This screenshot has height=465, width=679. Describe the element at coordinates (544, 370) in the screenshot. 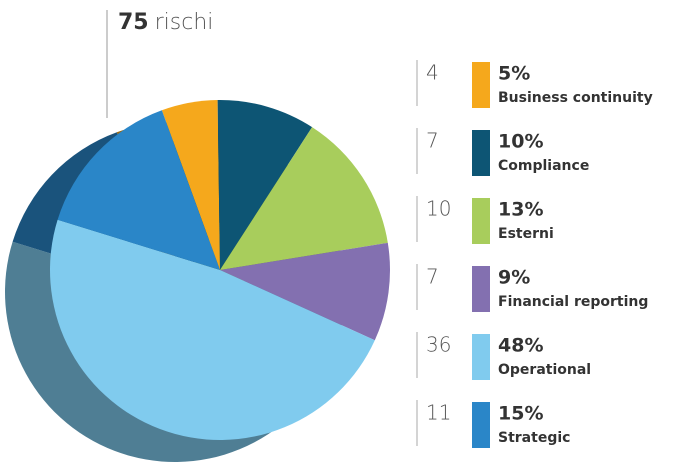

I see `legend-name: Operational` at that location.